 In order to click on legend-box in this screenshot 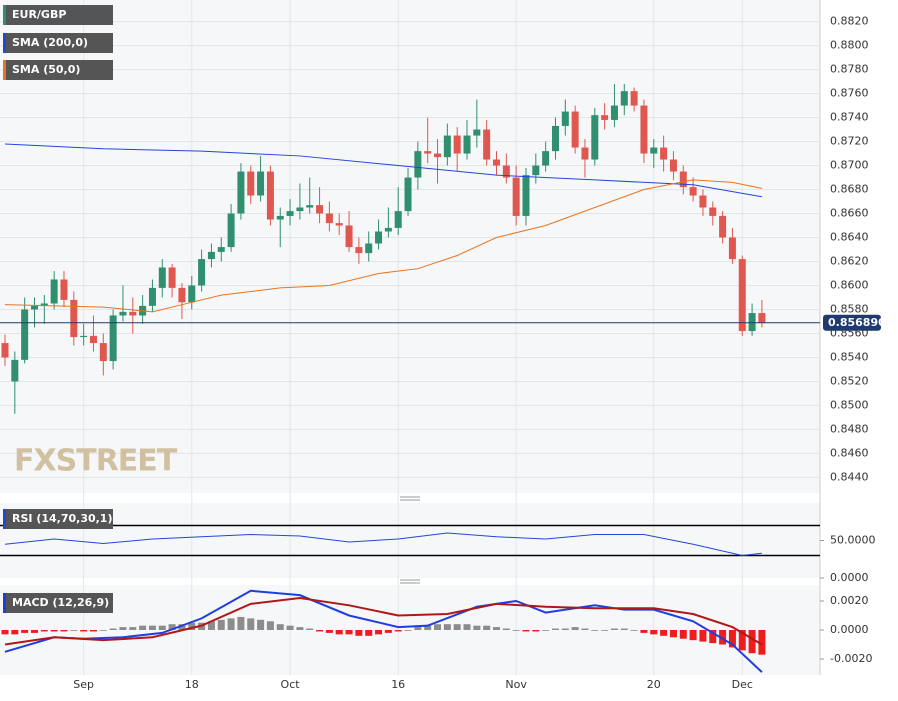, I will do `click(58, 70)`.